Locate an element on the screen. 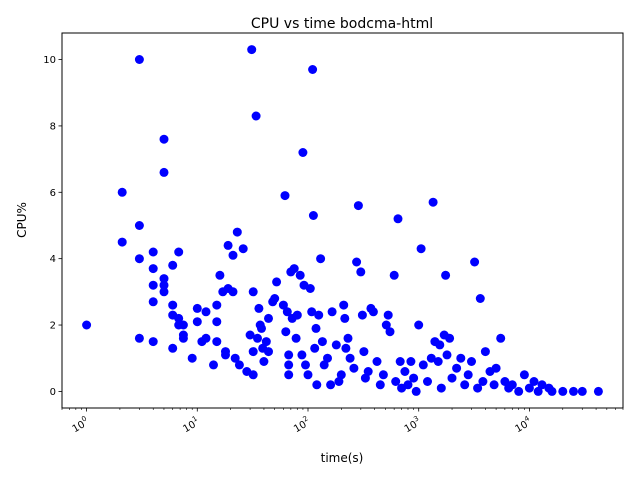  x-tick-exponent: 1 is located at coordinates (195, 418).